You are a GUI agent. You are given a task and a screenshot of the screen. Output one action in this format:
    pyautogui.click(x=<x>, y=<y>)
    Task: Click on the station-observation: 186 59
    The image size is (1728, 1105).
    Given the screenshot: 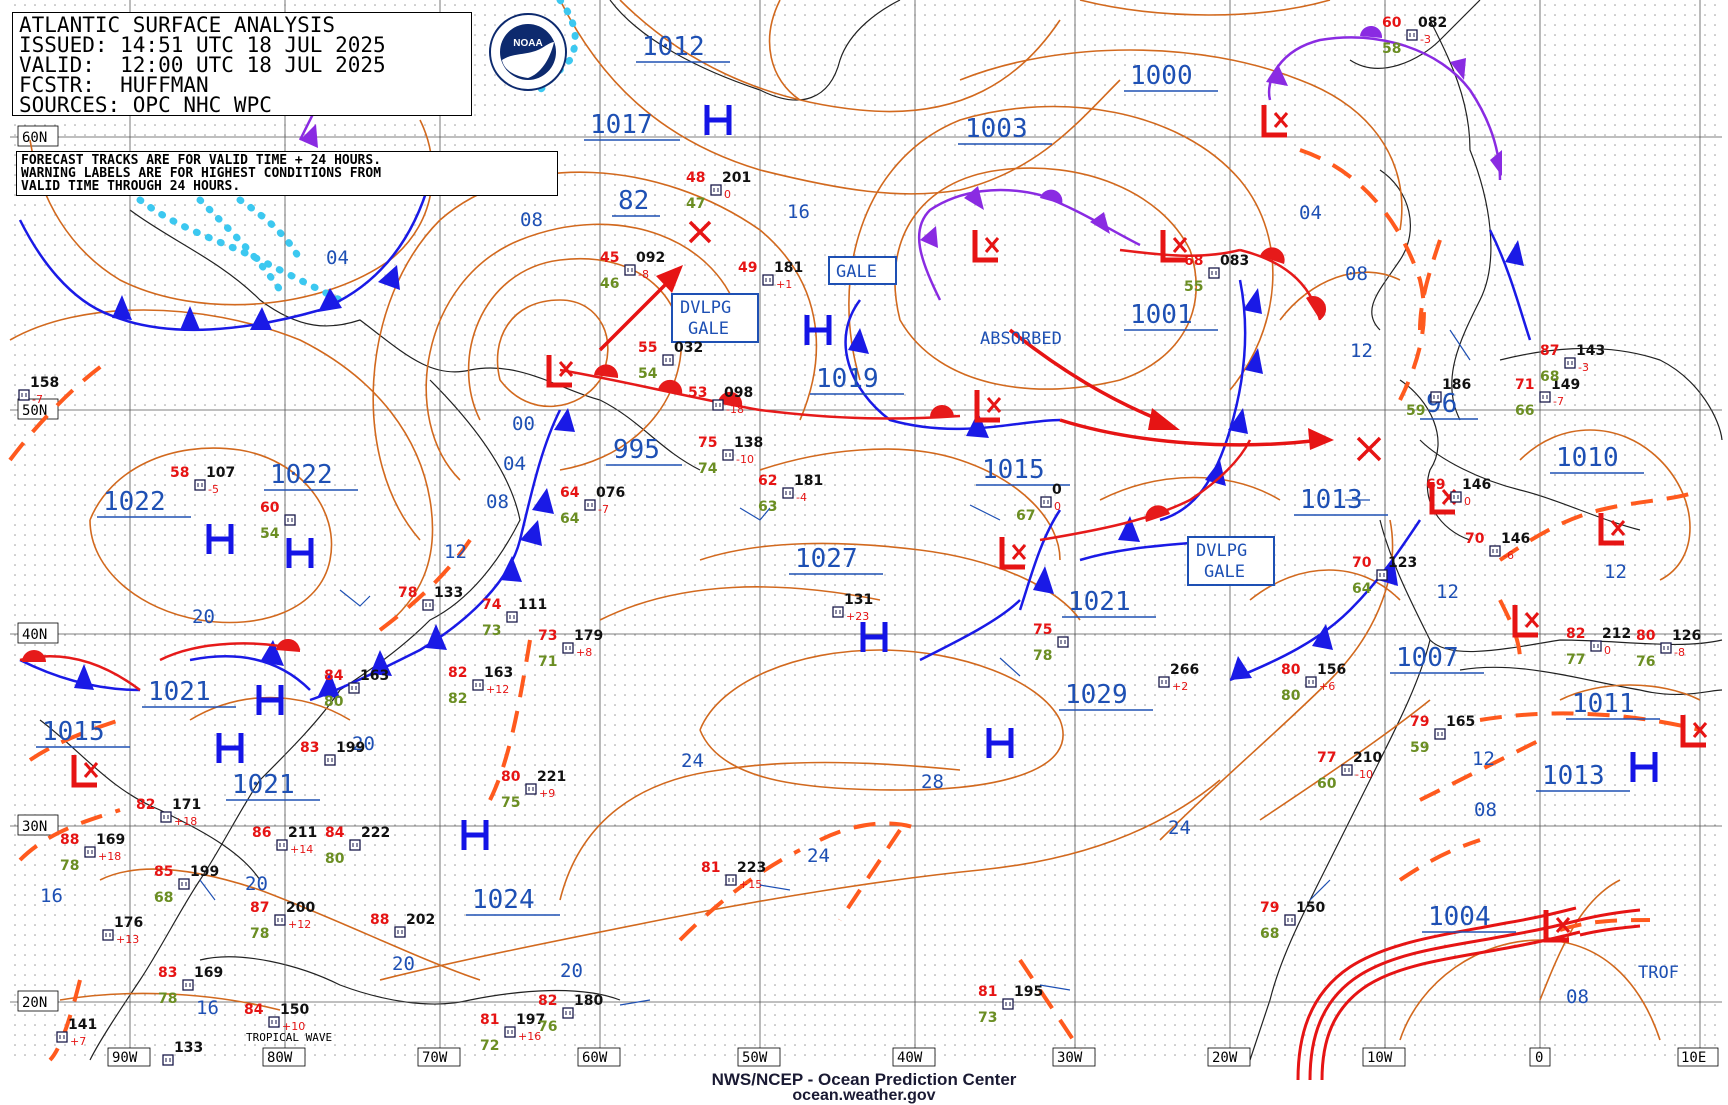 What is the action you would take?
    pyautogui.click(x=1438, y=398)
    